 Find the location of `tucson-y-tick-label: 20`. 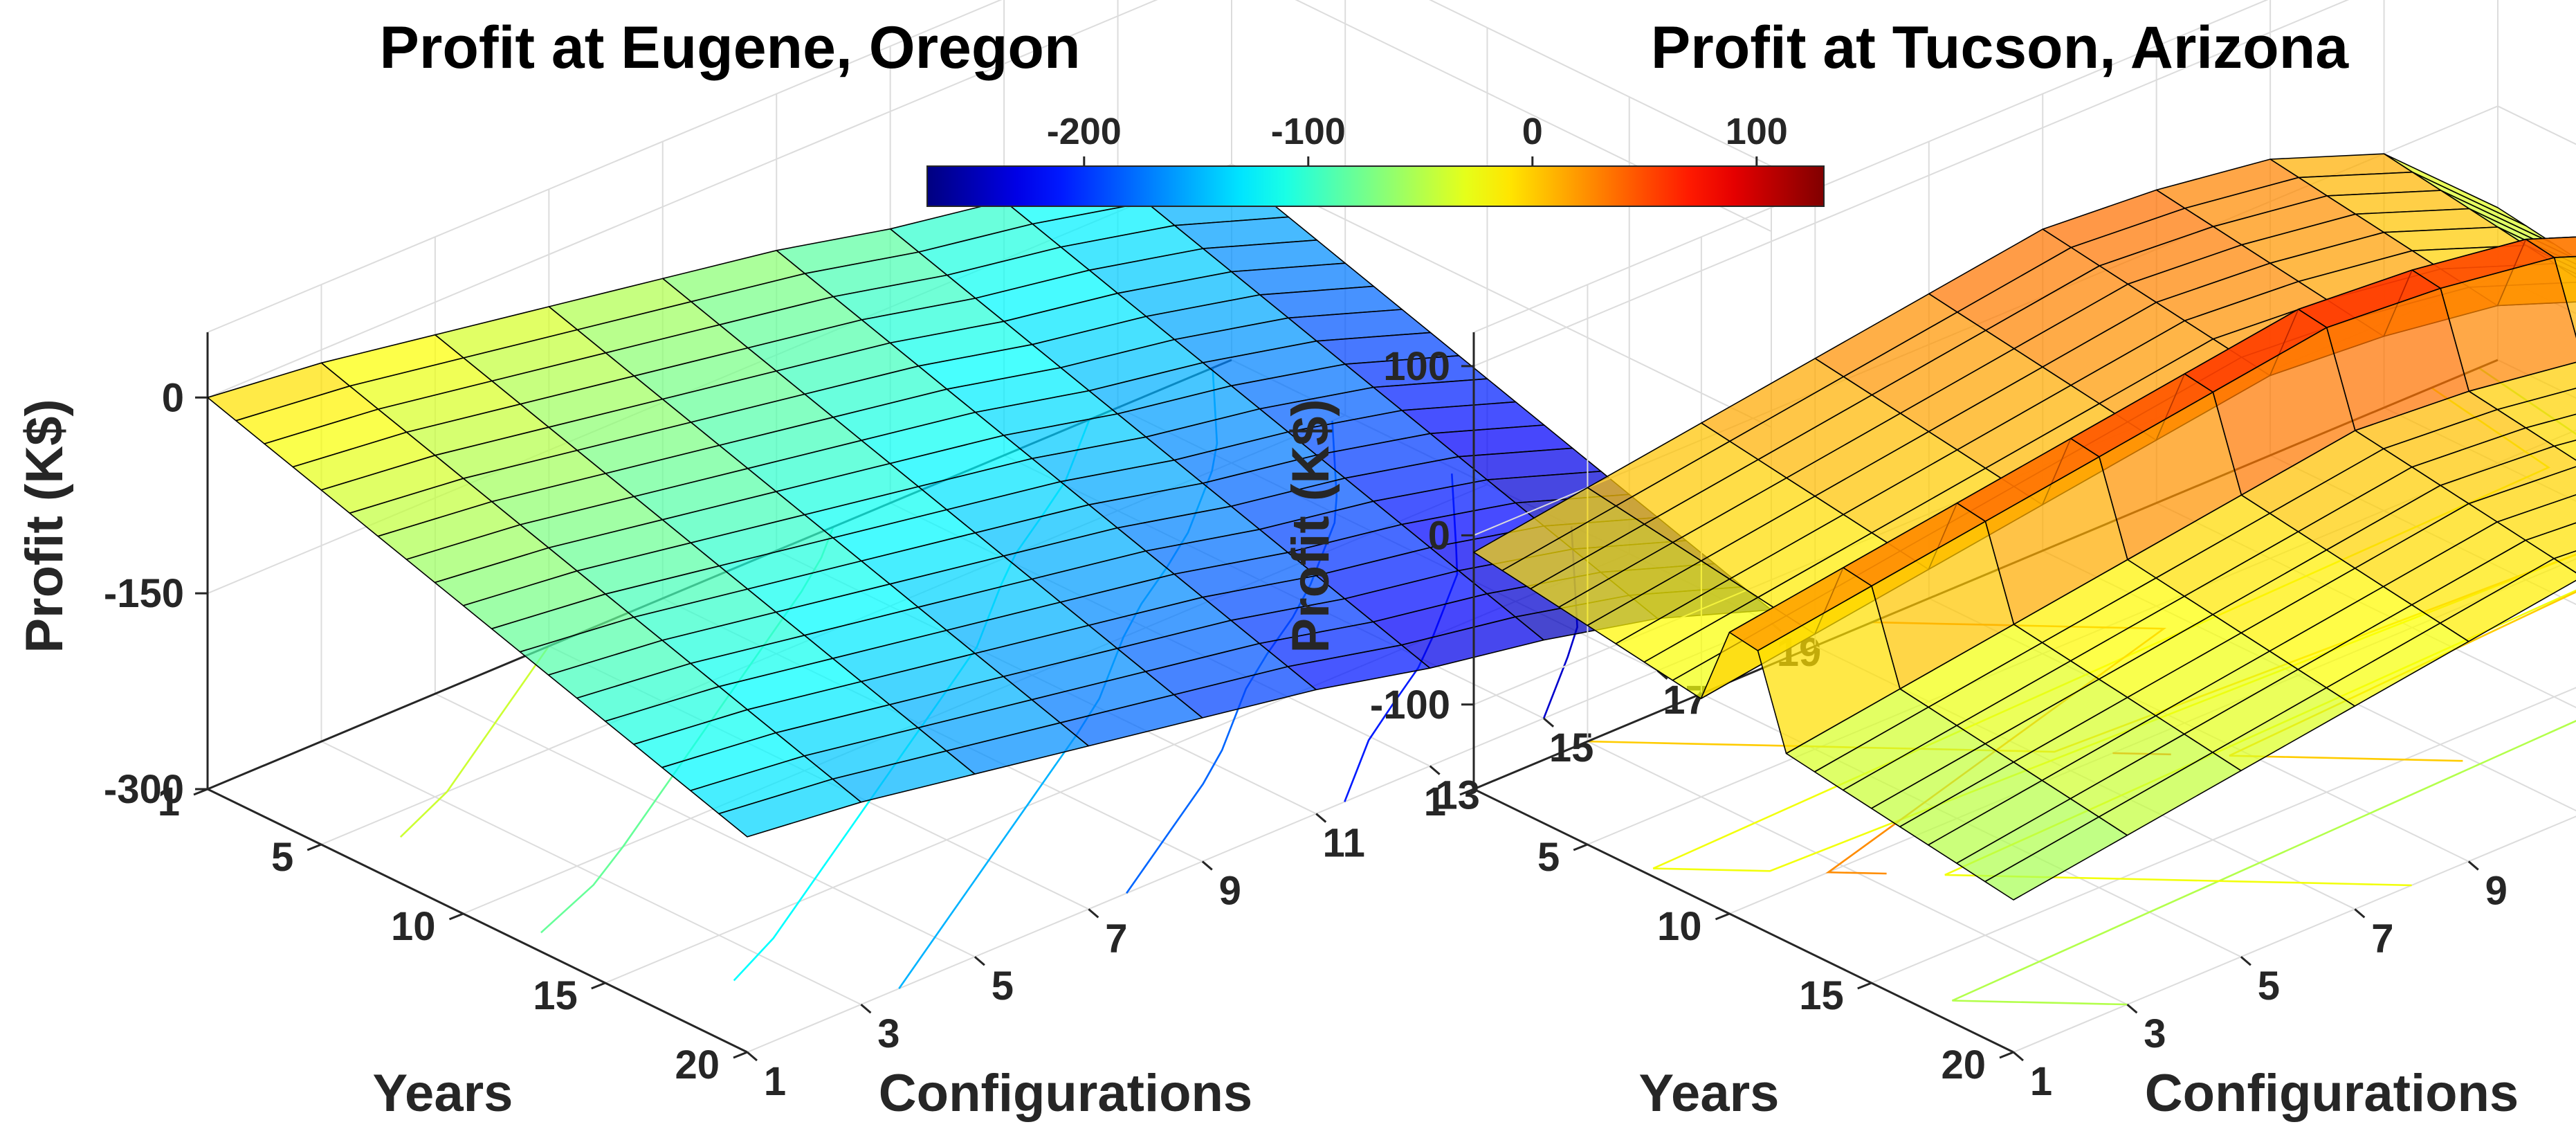

tucson-y-tick-label: 20 is located at coordinates (1964, 1064).